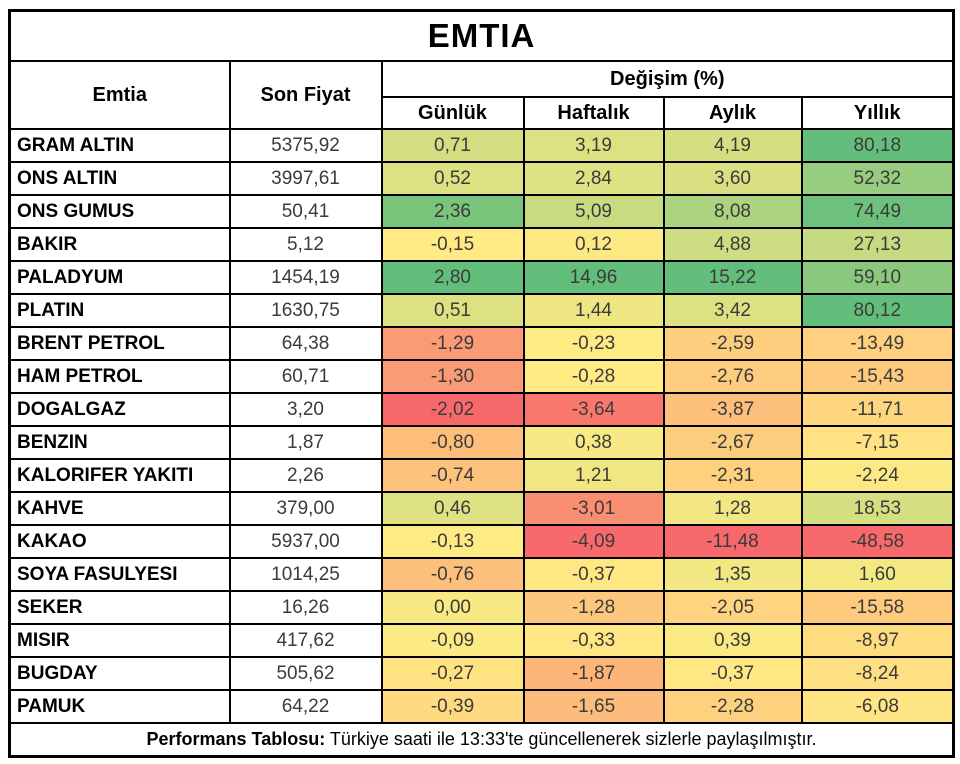 The width and height of the screenshot is (960, 764). Describe the element at coordinates (305, 706) in the screenshot. I see `price-cell: 64,22` at that location.